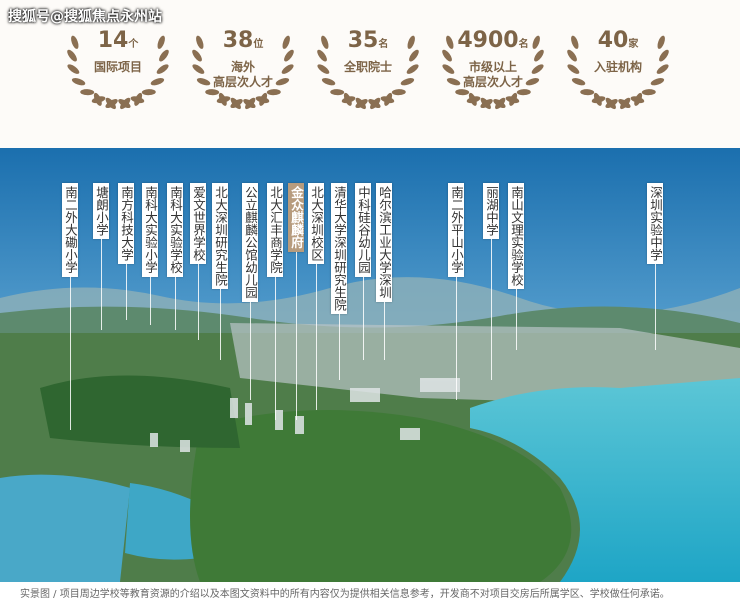 The image size is (740, 608). I want to click on stat-number: 14个, so click(118, 40).